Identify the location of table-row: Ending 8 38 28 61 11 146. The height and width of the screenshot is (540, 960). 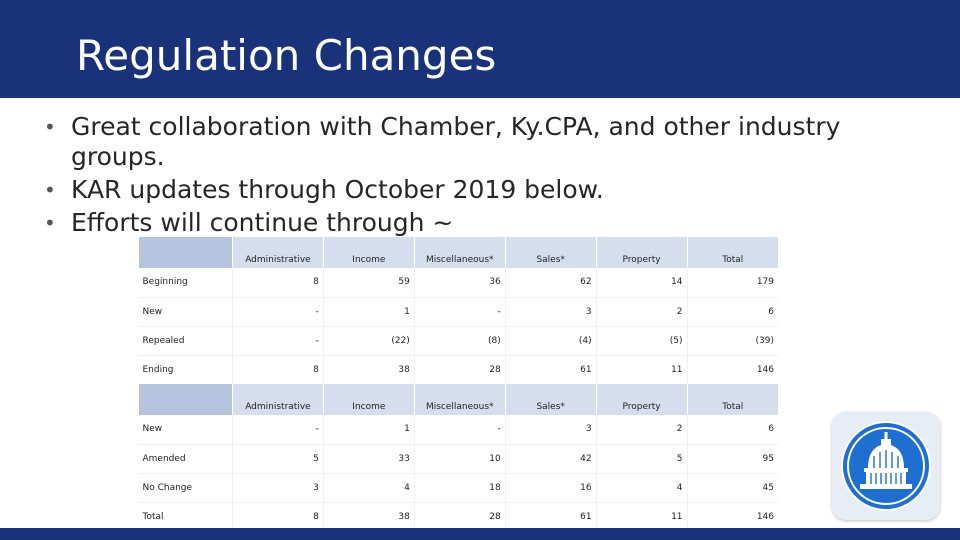
(458, 370).